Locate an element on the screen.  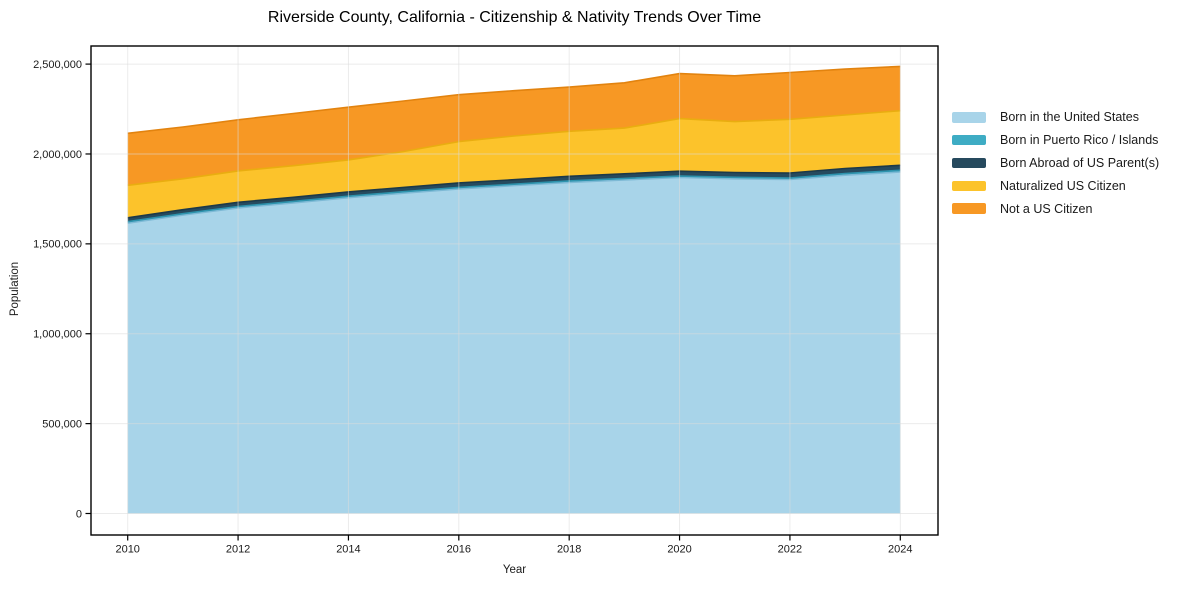
area-edge-naturalized-us-citizen is located at coordinates (514, 148).